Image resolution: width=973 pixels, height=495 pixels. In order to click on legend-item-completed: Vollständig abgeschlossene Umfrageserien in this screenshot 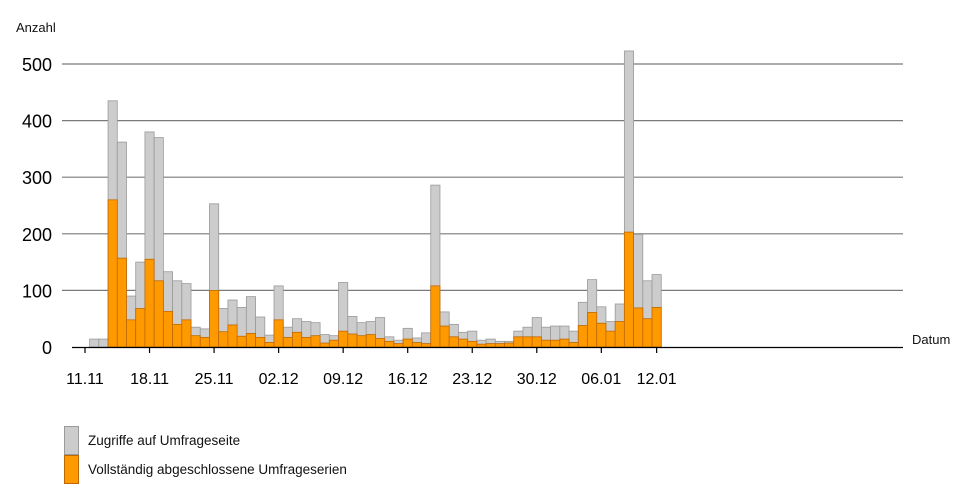, I will do `click(205, 469)`.